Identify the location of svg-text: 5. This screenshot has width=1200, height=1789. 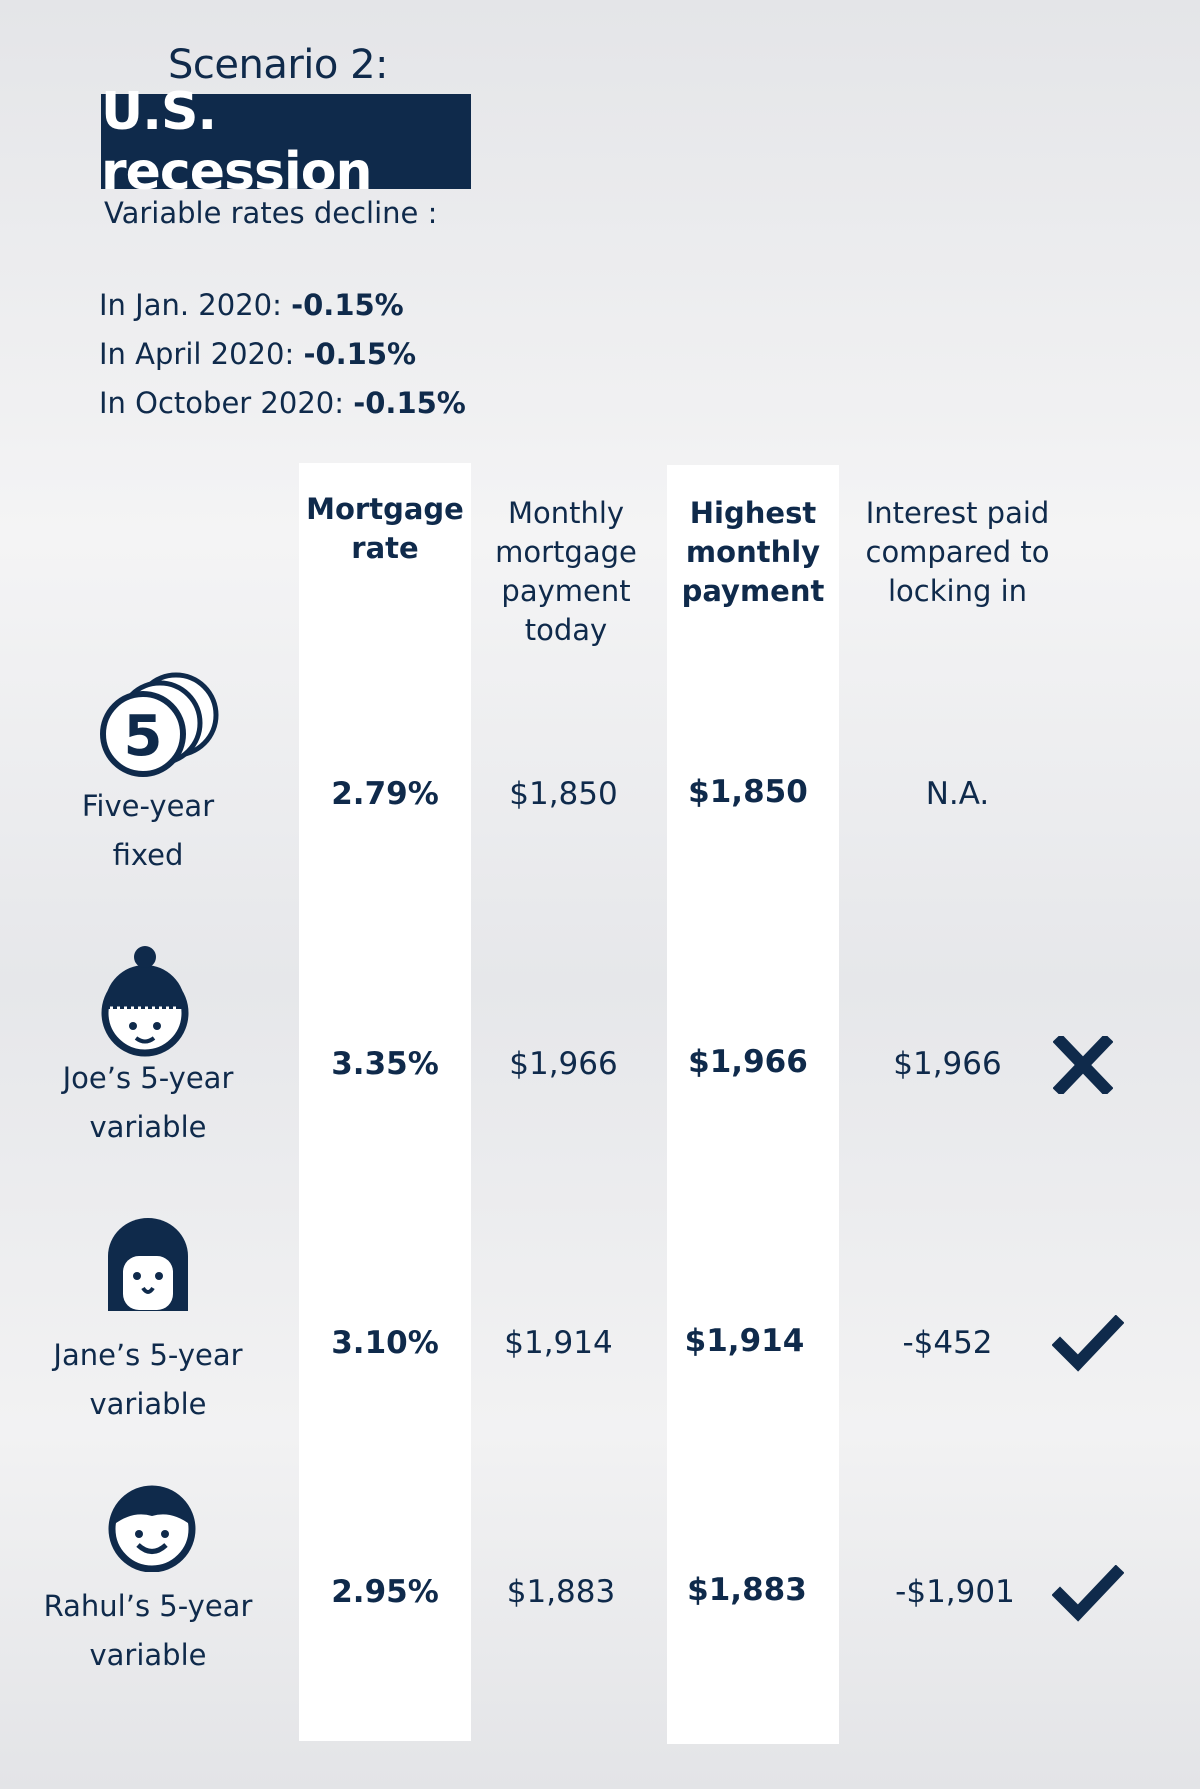
(143, 736).